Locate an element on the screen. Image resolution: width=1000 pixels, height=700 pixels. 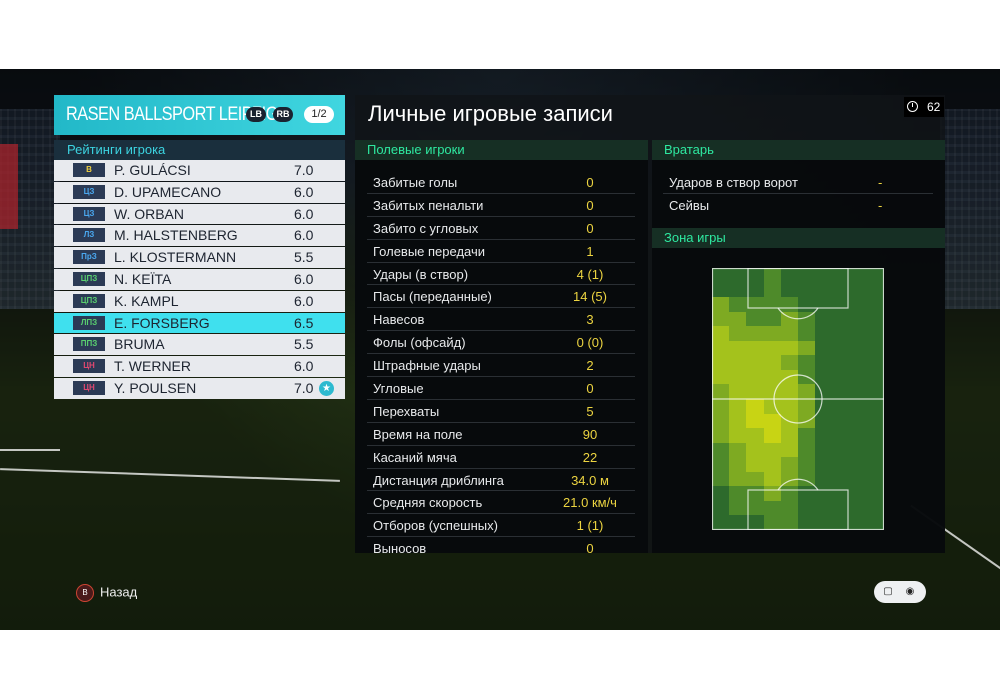
player-rating: 5.5 is located at coordinates (304, 257).